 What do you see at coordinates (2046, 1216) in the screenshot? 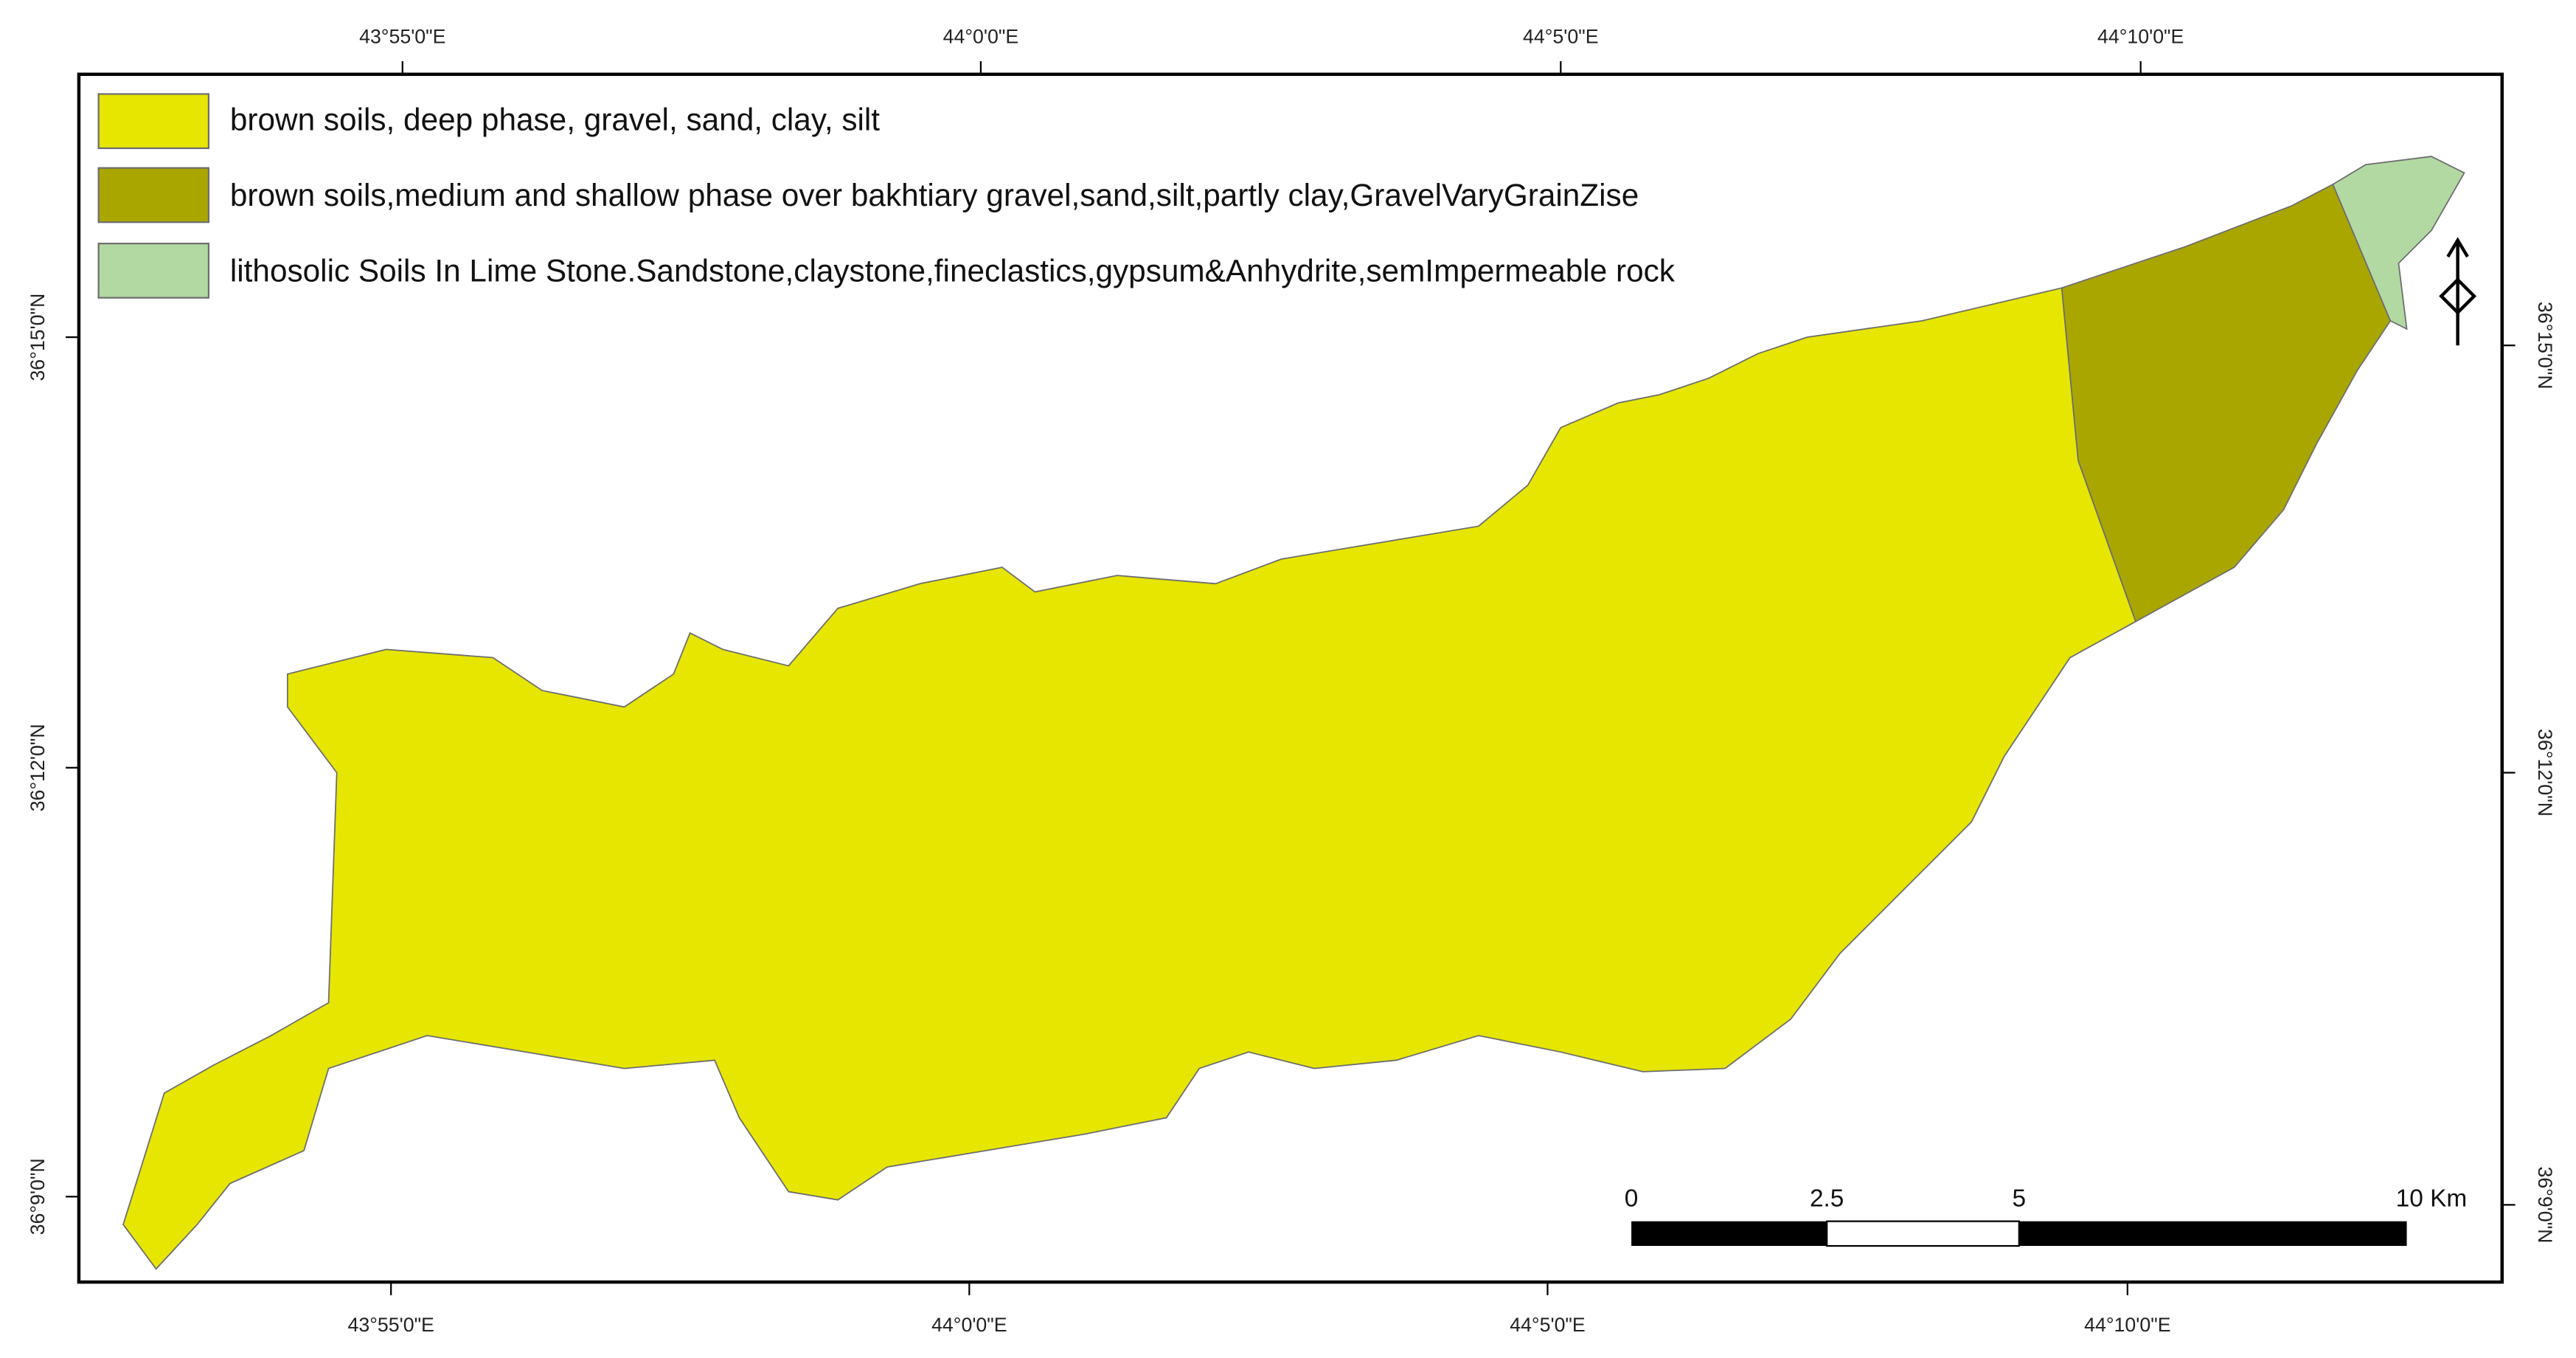
I see `scale-bar: 0 2.5 5 10 Km` at bounding box center [2046, 1216].